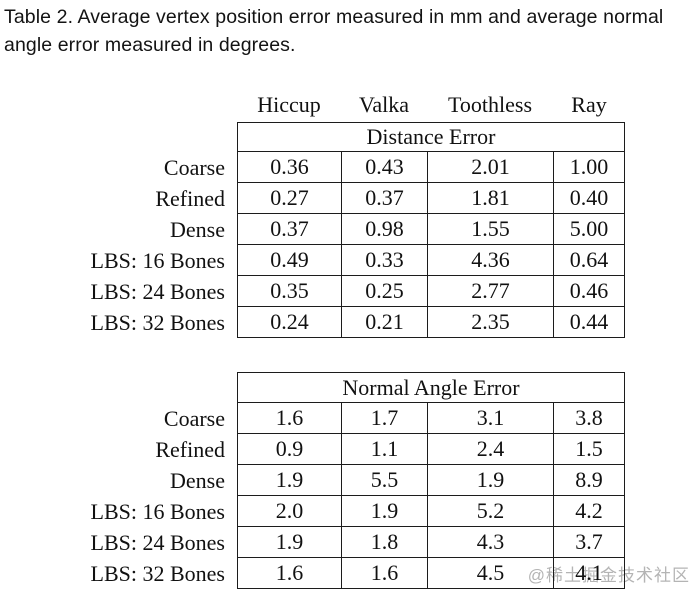 The width and height of the screenshot is (693, 596). What do you see at coordinates (490, 260) in the screenshot?
I see `value-cell: 4.36` at bounding box center [490, 260].